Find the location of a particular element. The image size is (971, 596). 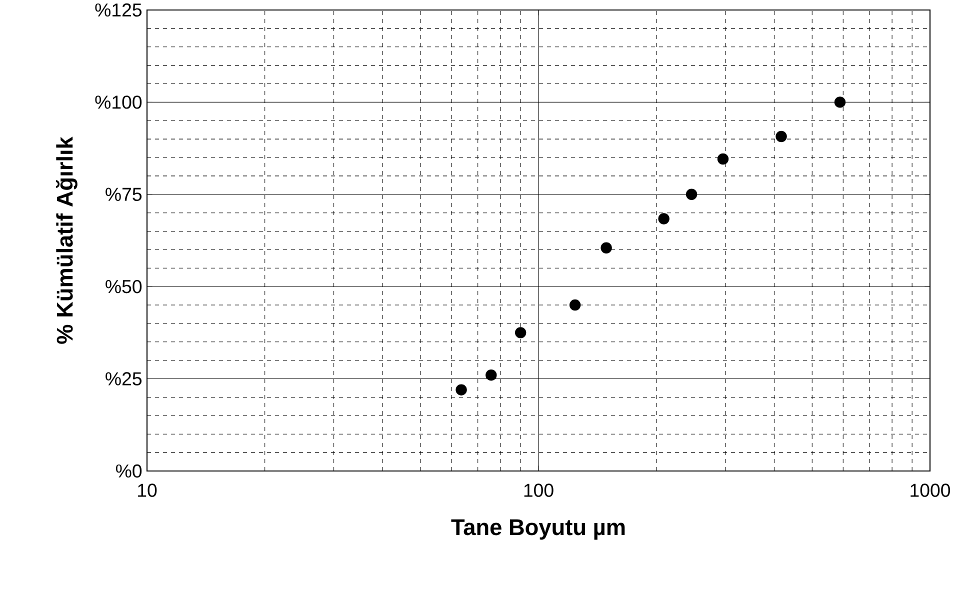

y-tick-label: %50 is located at coordinates (124, 287).